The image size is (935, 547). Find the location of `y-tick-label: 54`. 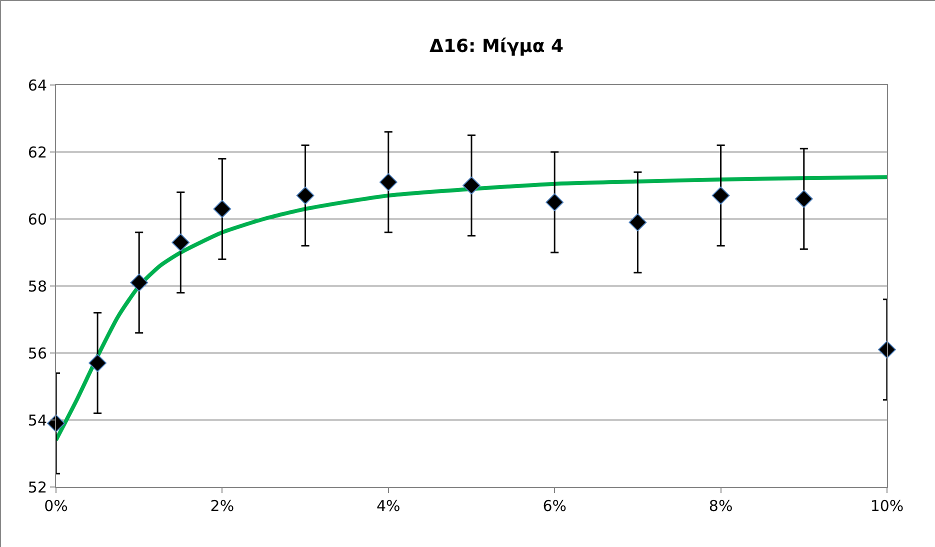

y-tick-label: 54 is located at coordinates (37, 420).